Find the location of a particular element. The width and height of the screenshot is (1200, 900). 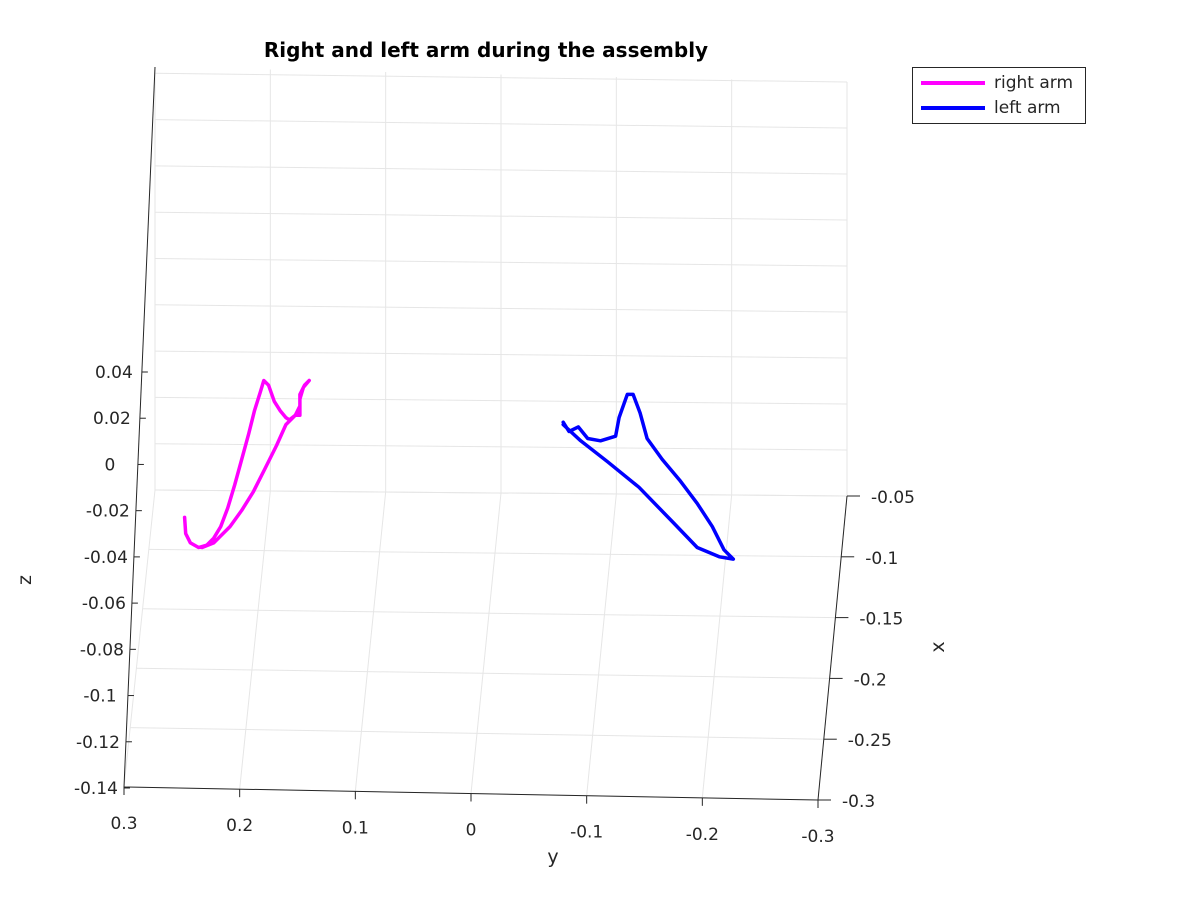

x-axis-label: x is located at coordinates (938, 646).